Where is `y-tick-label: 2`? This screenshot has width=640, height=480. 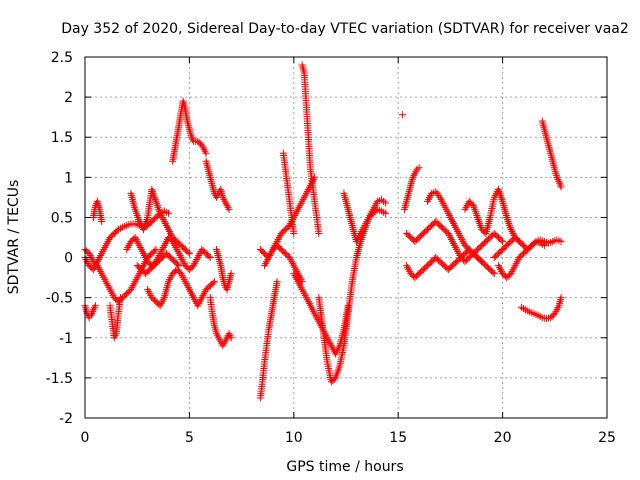
y-tick-label: 2 is located at coordinates (68, 98).